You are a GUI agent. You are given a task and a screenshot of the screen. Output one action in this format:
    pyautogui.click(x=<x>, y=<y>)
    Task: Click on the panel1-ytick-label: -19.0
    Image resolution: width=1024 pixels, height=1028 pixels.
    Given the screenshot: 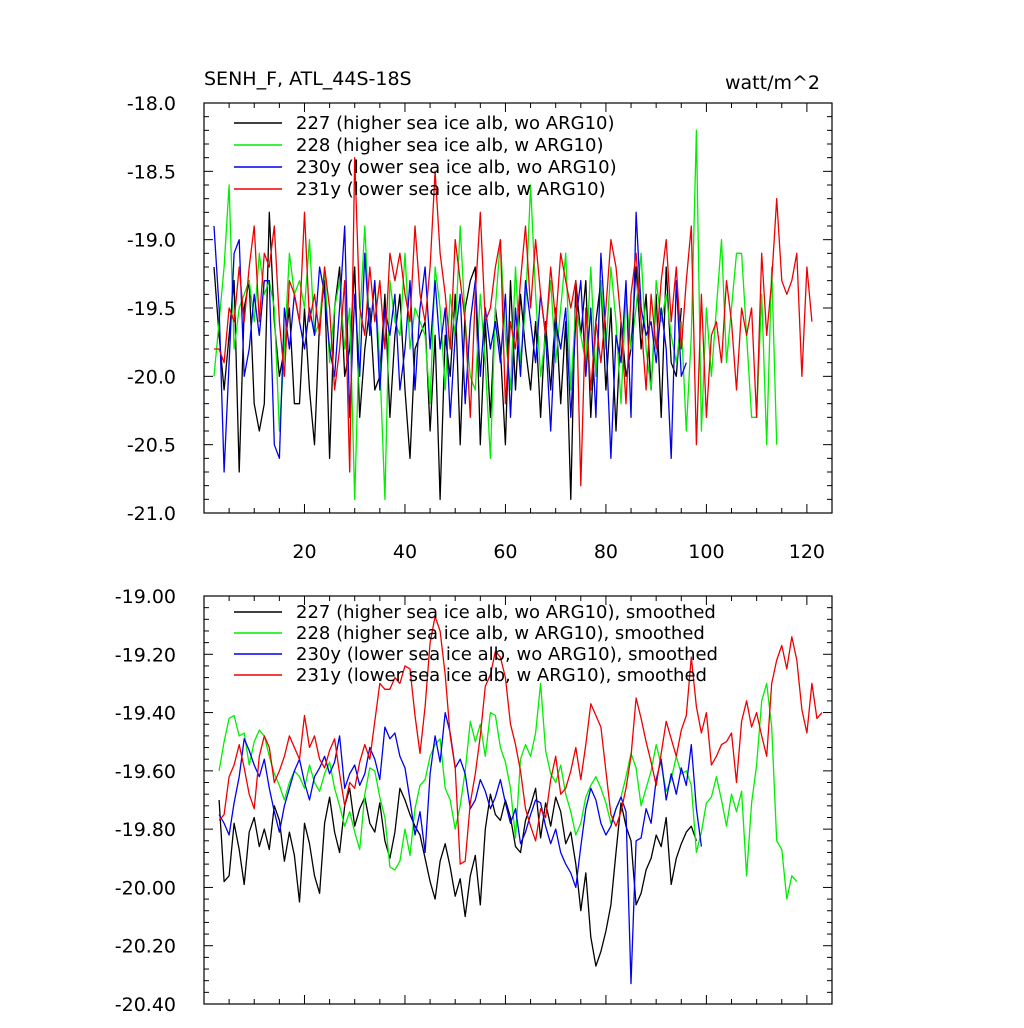 What is the action you would take?
    pyautogui.click(x=151, y=241)
    